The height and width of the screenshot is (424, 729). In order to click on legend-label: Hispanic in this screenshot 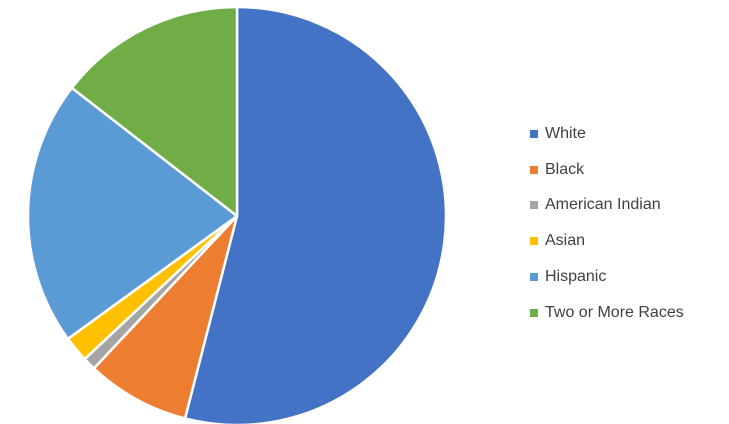, I will do `click(576, 277)`.